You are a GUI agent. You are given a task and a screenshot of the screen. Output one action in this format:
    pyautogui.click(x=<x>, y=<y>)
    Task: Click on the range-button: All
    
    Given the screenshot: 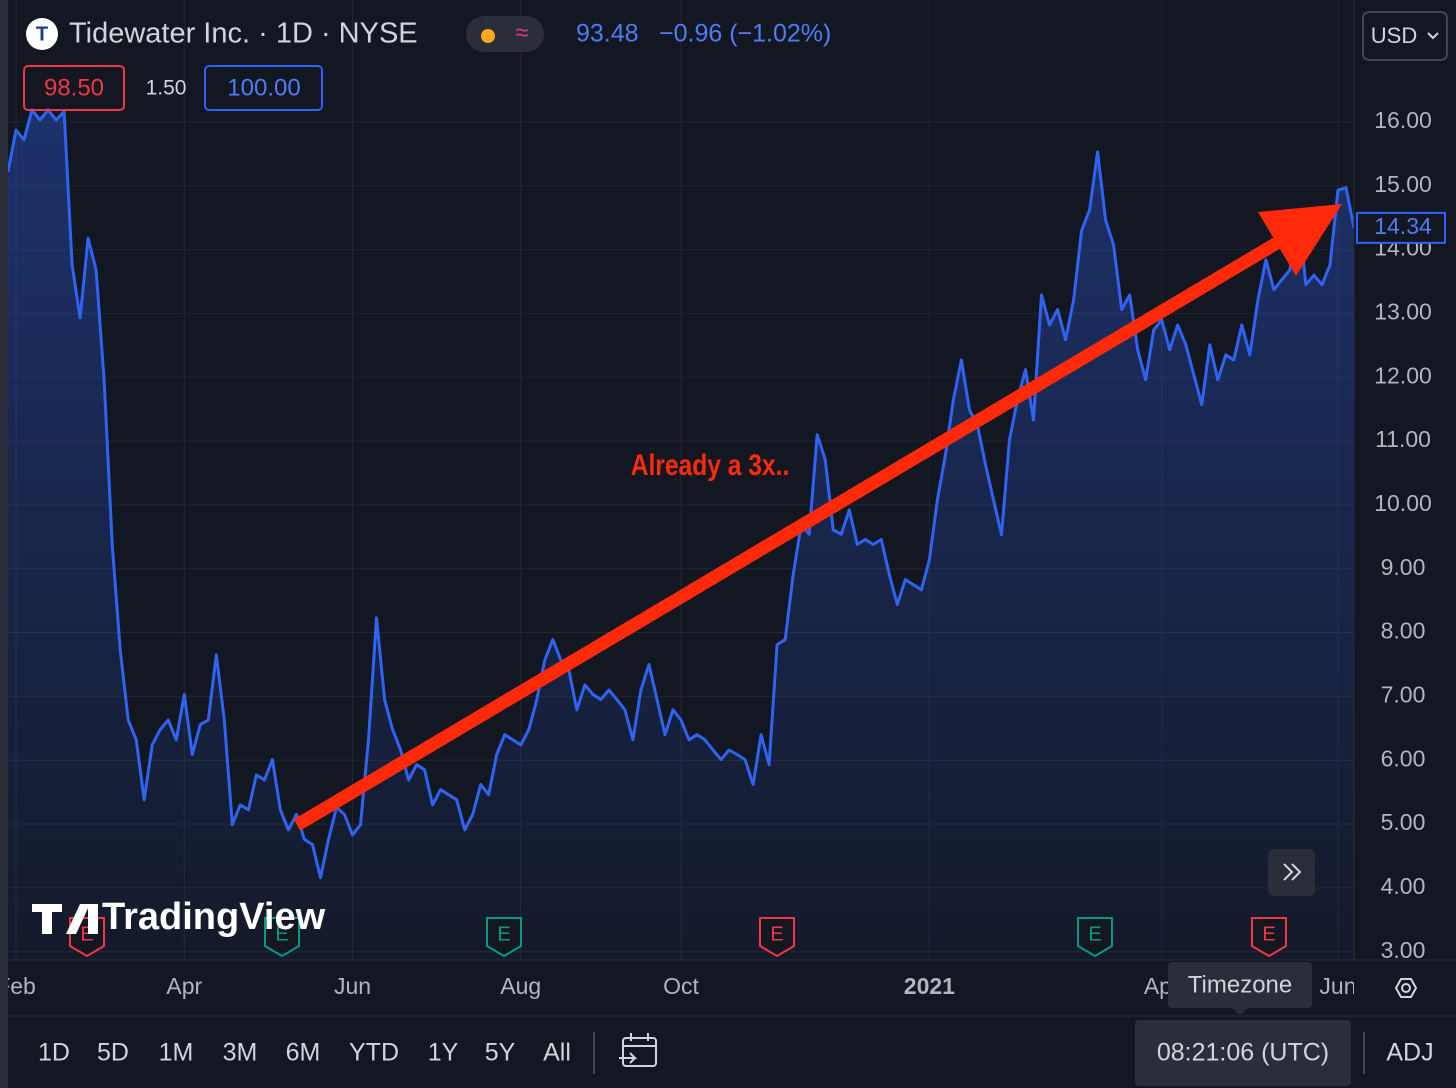 What is the action you would take?
    pyautogui.click(x=557, y=1053)
    